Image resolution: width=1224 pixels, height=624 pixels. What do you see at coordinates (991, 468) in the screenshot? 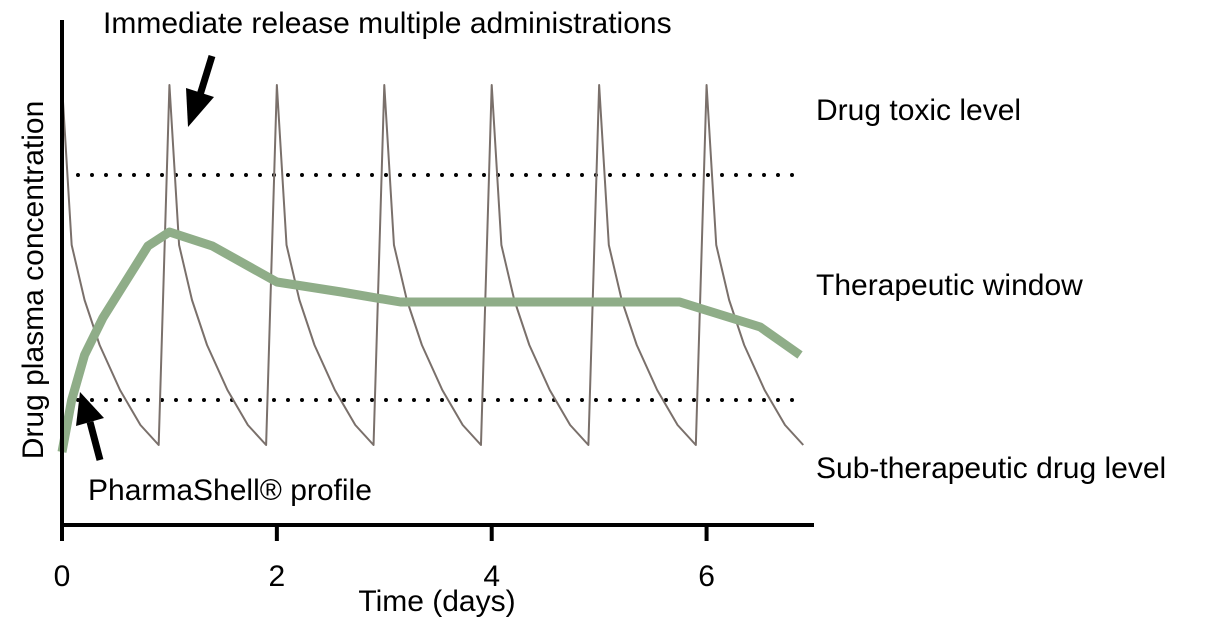
I see `annotation: Sub-therapeutic drug level` at bounding box center [991, 468].